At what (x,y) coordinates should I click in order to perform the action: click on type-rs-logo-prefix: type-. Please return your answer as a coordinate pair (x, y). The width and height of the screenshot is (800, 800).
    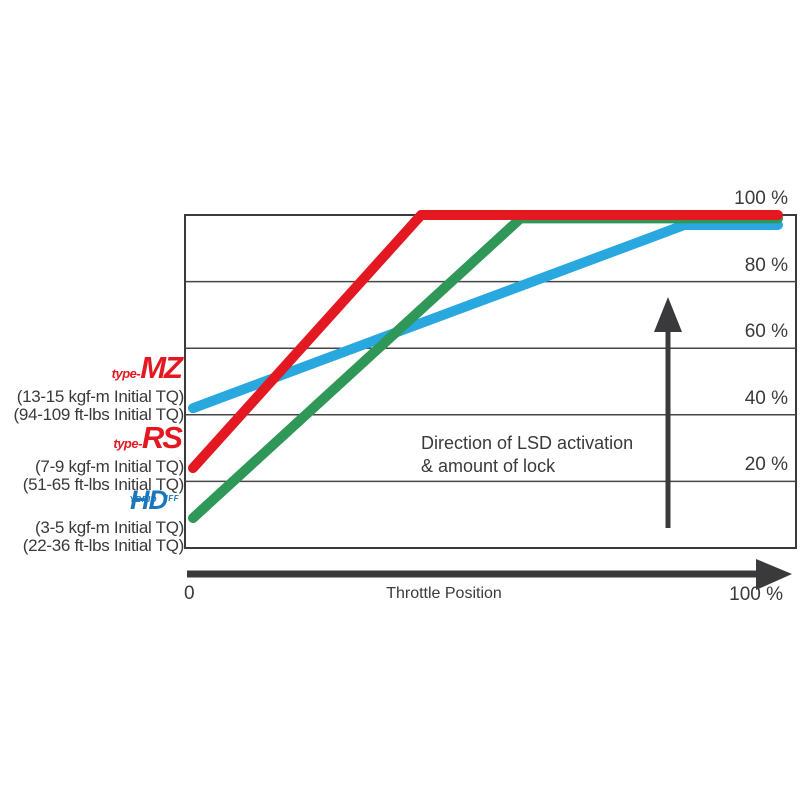
    Looking at the image, I should click on (127, 443).